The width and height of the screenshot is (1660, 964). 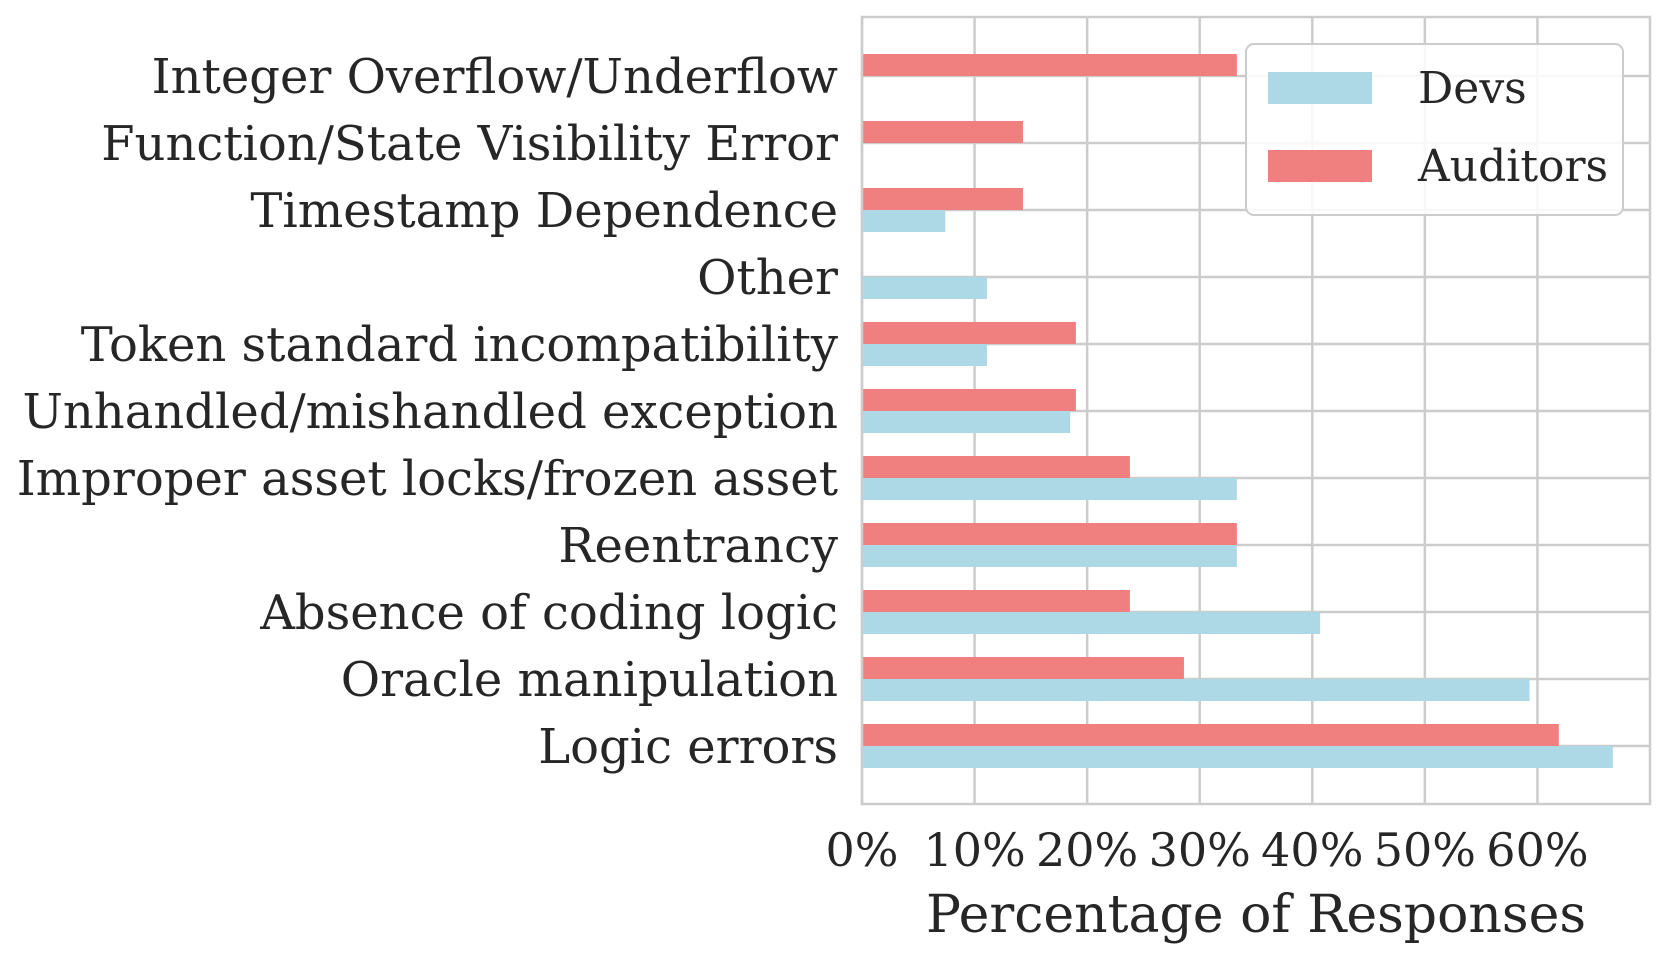 I want to click on category-label: Timestamp Dependence, so click(x=544, y=211).